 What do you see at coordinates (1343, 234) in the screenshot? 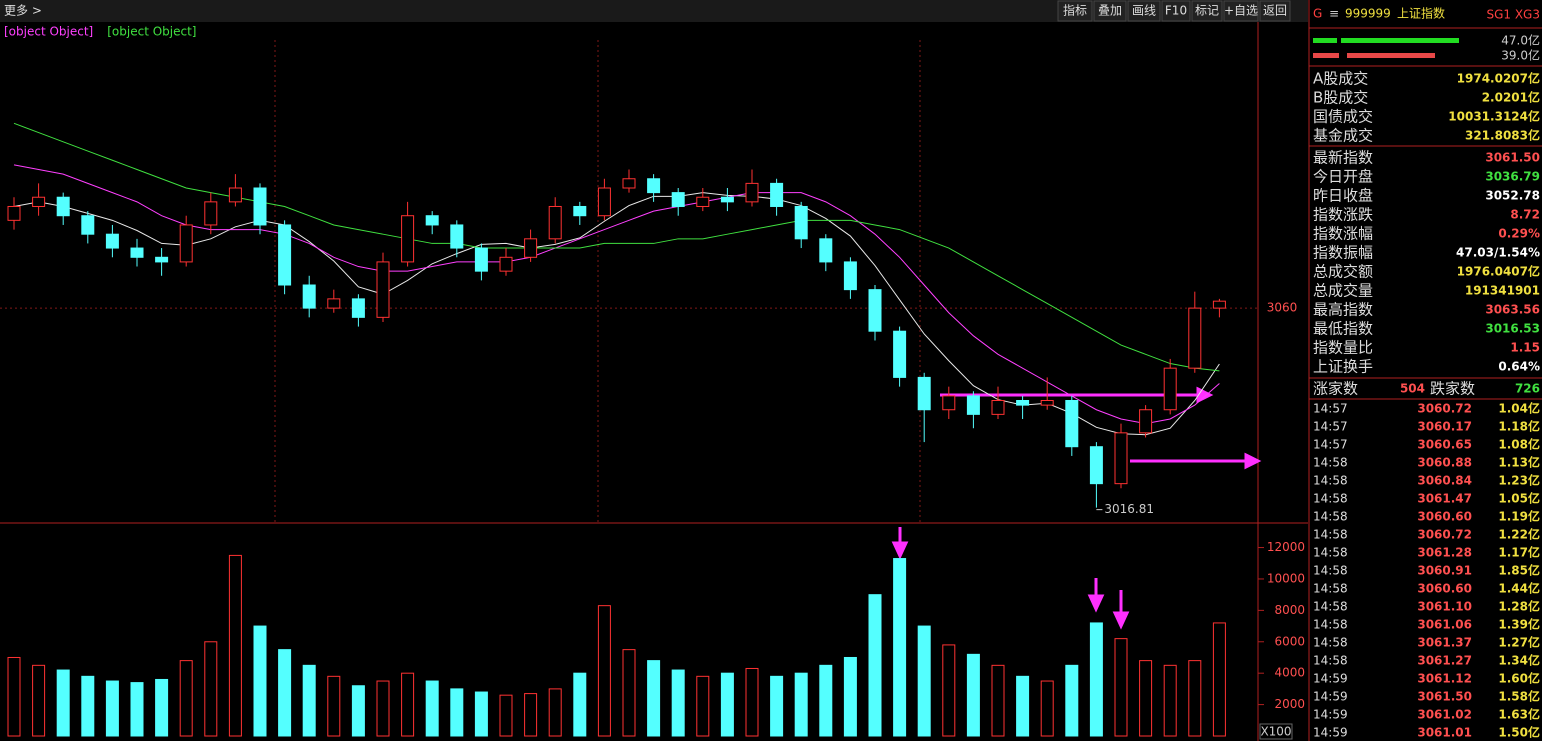
I see `stat-label: 指数涨幅` at bounding box center [1343, 234].